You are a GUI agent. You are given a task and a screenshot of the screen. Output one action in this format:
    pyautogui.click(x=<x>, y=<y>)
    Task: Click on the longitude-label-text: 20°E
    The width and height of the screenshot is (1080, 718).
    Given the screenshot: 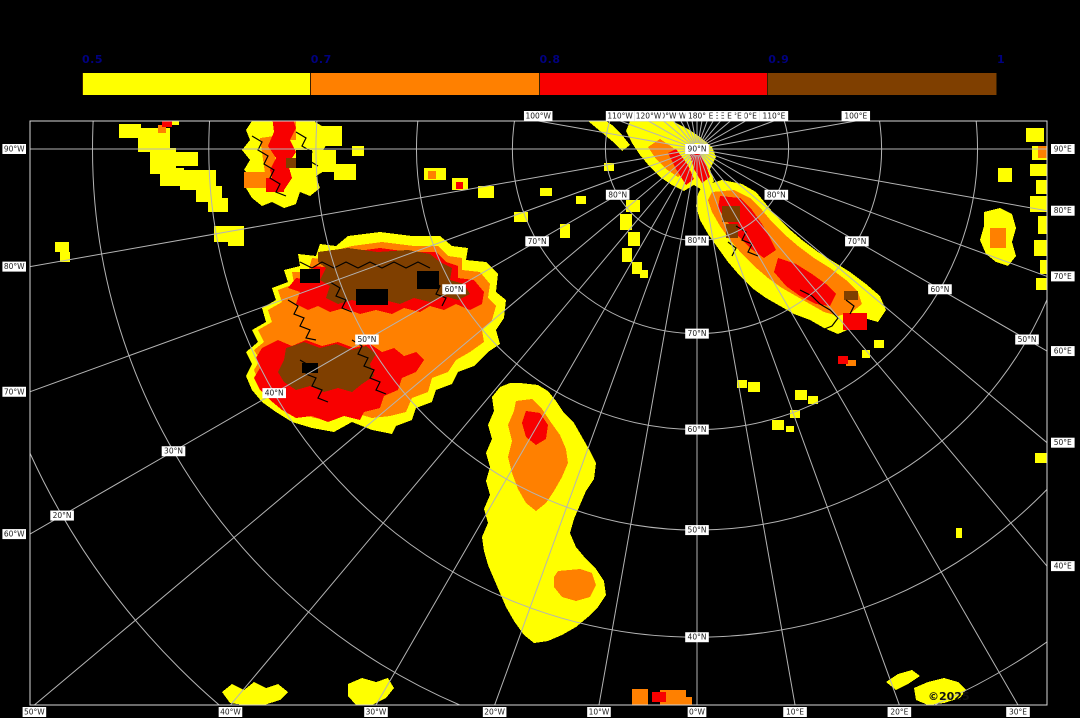 What is the action you would take?
    pyautogui.click(x=899, y=712)
    